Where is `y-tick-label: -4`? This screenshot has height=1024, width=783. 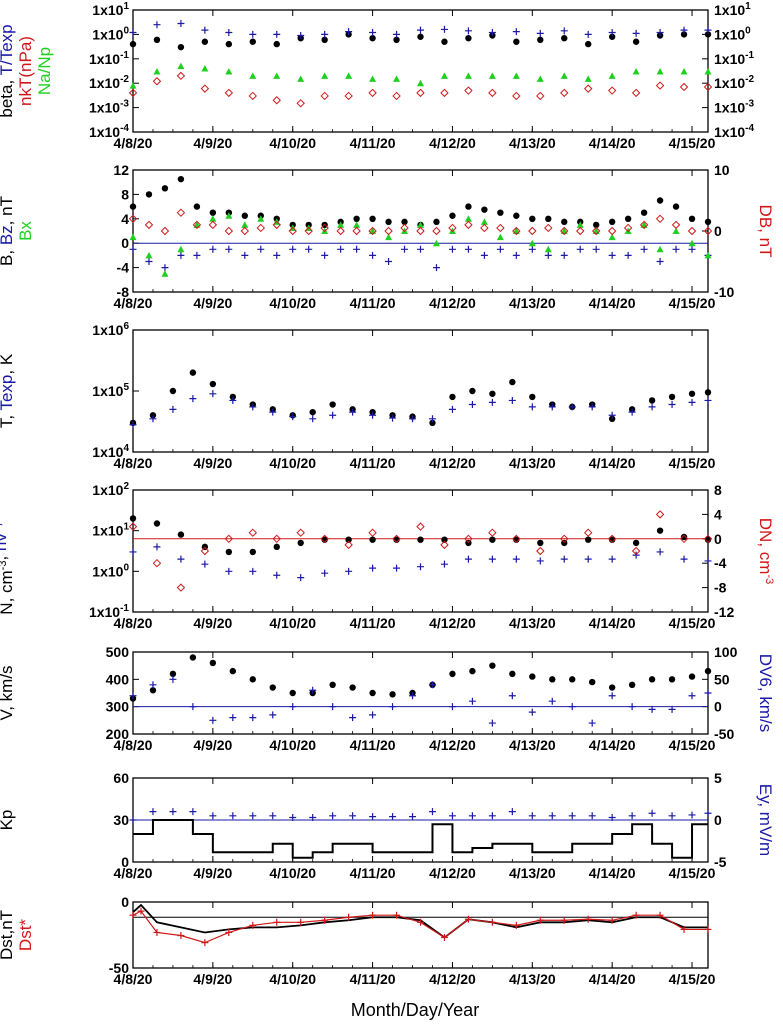 y-tick-label: -4 is located at coordinates (123, 268).